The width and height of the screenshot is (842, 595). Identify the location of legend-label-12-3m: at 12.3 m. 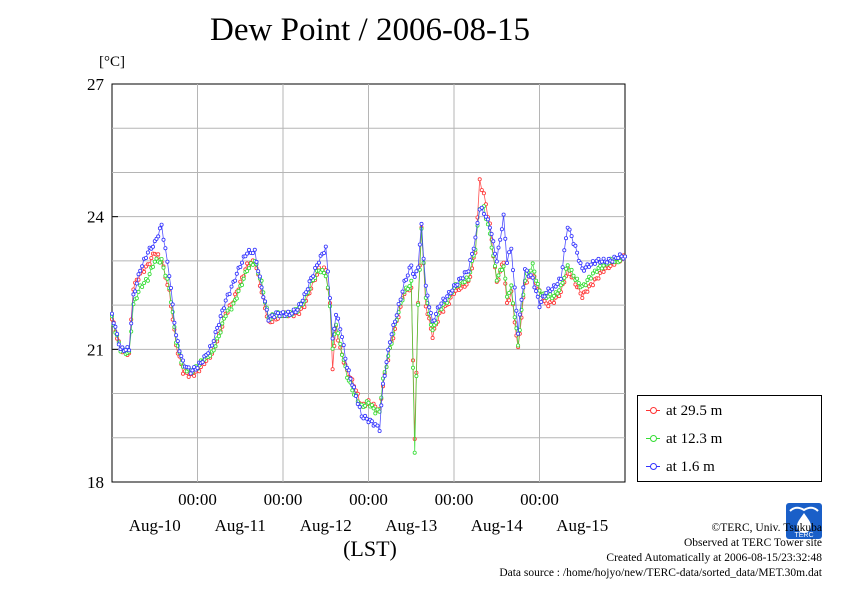
(694, 438).